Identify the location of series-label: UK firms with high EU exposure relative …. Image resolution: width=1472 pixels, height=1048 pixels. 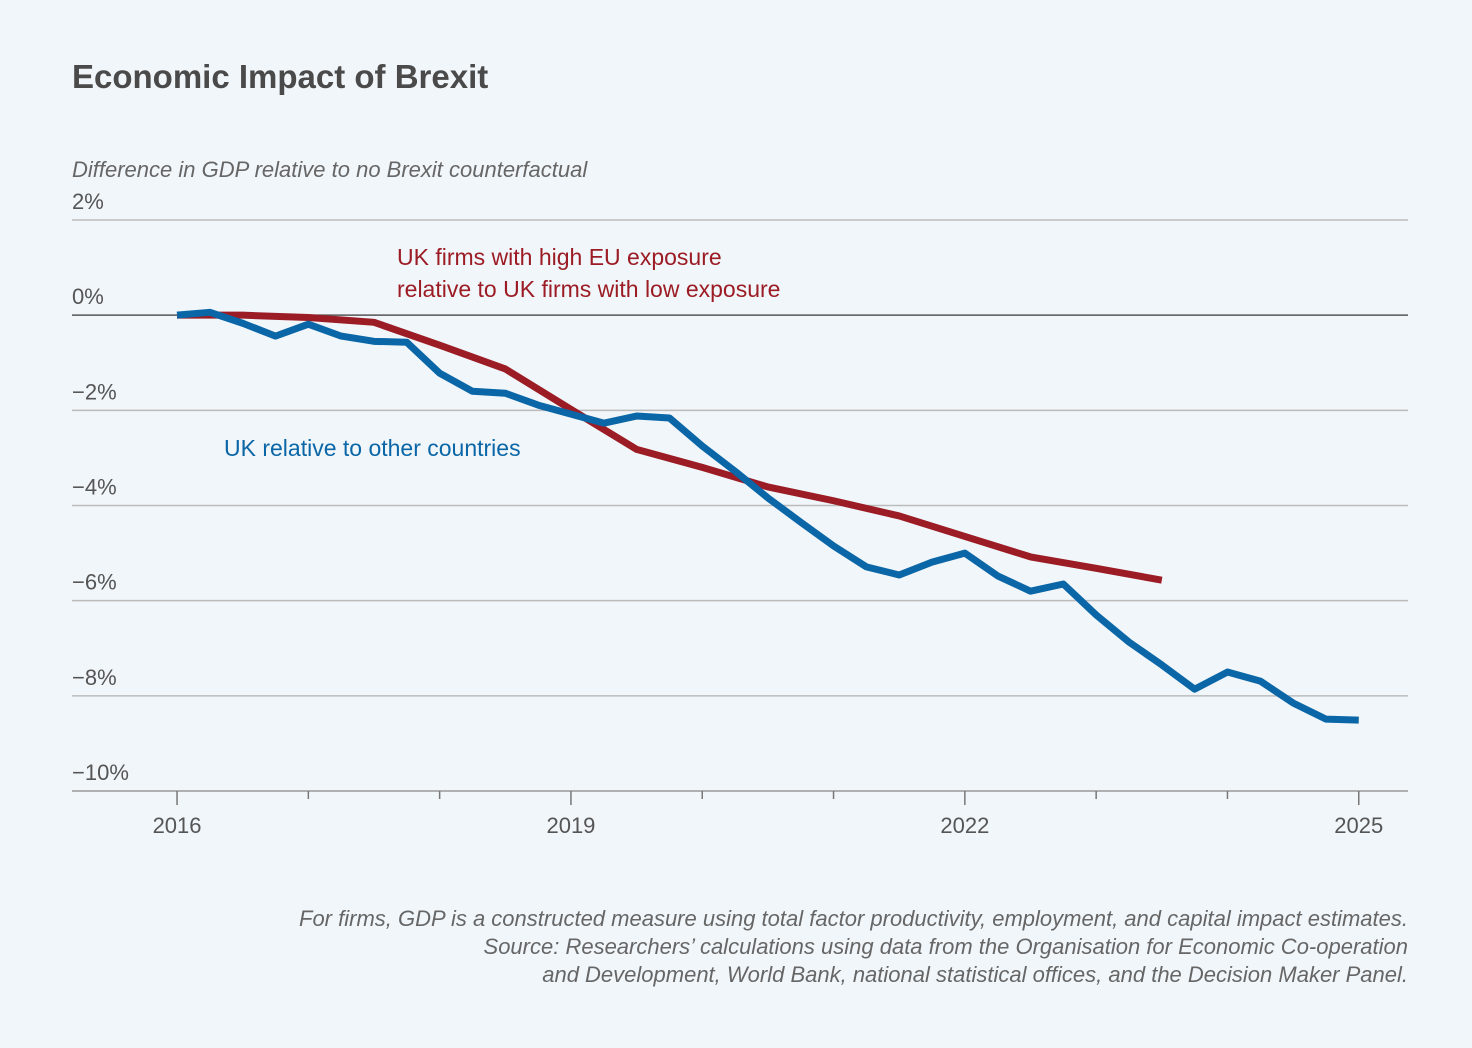
(589, 273).